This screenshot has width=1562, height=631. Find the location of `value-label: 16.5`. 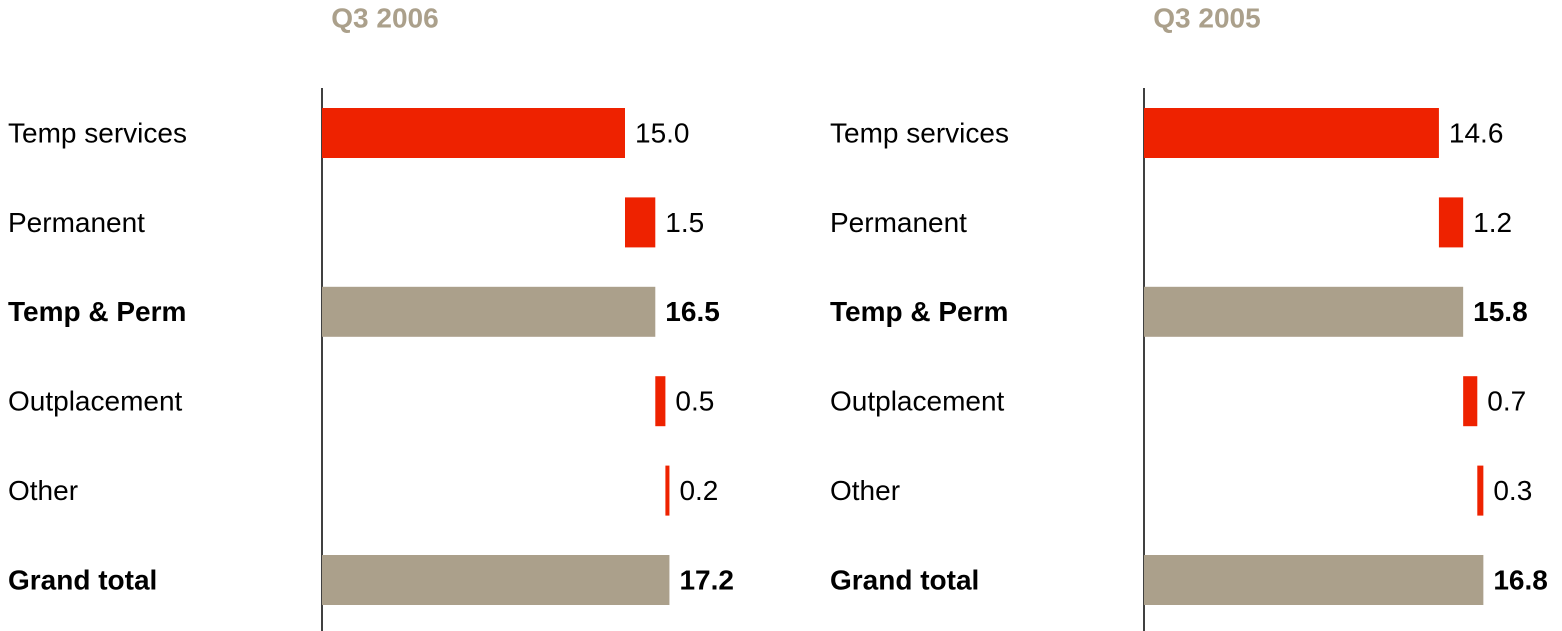

value-label: 16.5 is located at coordinates (692, 311).